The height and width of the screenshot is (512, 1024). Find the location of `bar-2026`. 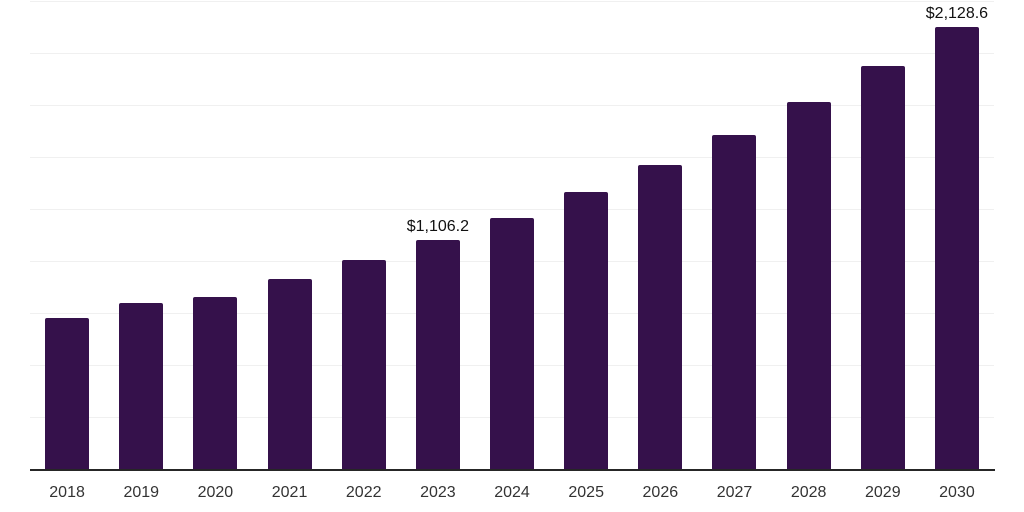

bar-2026 is located at coordinates (660, 317).